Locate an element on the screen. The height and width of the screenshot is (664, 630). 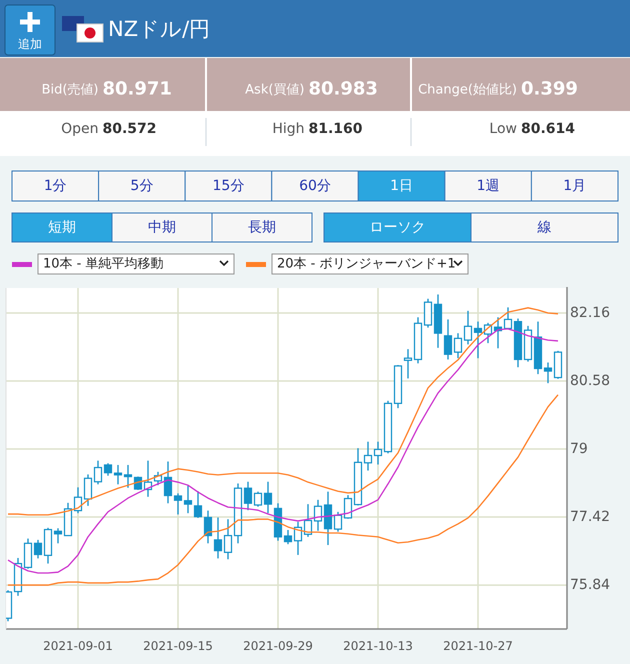
legend-label: 20本 - ボリンジャーバンド+1 is located at coordinates (366, 264).